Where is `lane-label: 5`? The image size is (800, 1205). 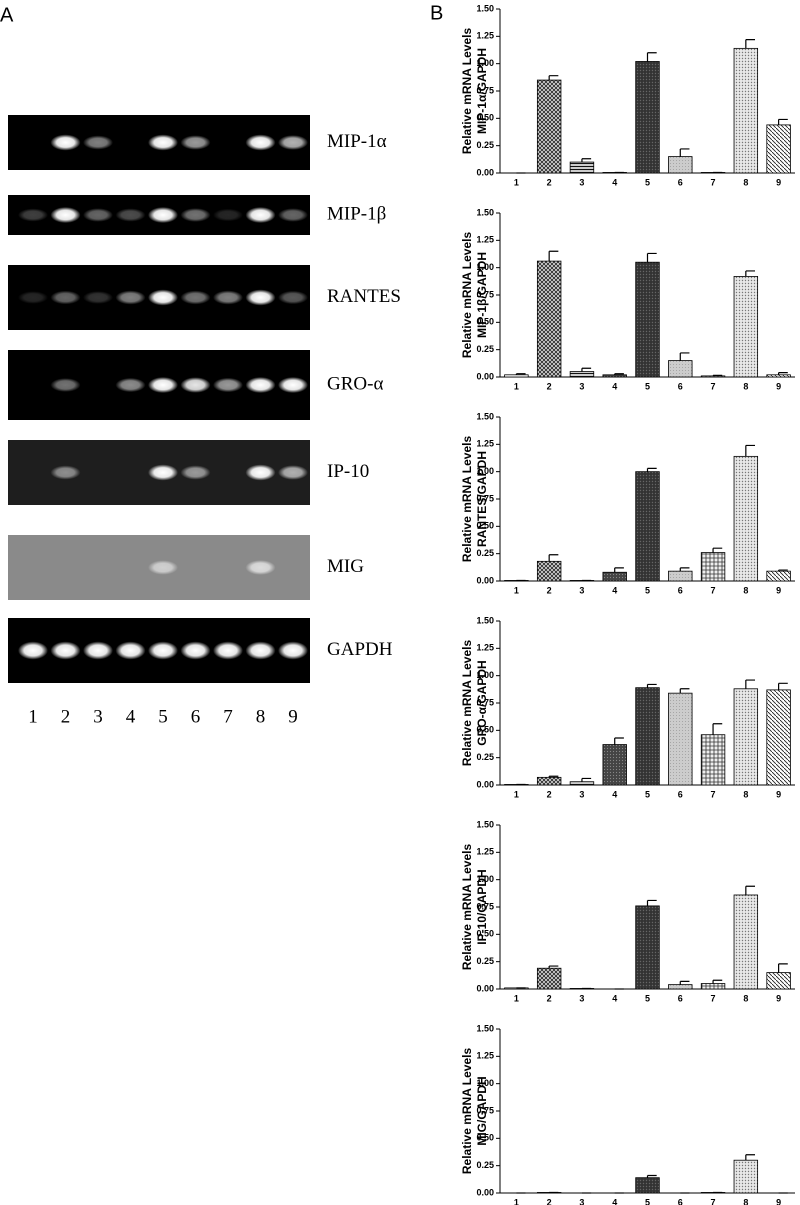
lane-label: 5 is located at coordinates (163, 716).